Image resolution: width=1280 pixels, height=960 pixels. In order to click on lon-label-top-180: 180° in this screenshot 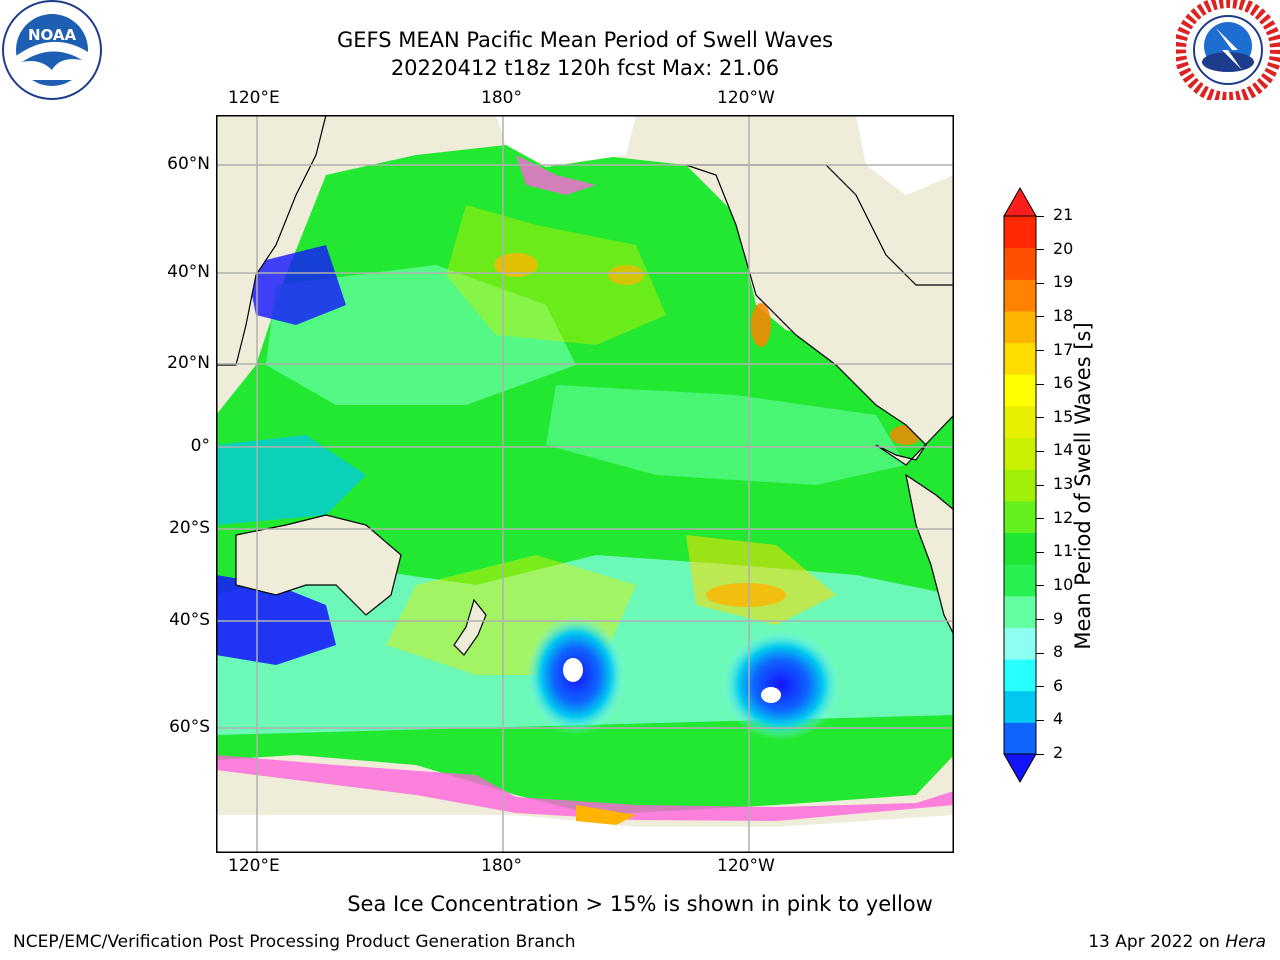, I will do `click(501, 98)`.